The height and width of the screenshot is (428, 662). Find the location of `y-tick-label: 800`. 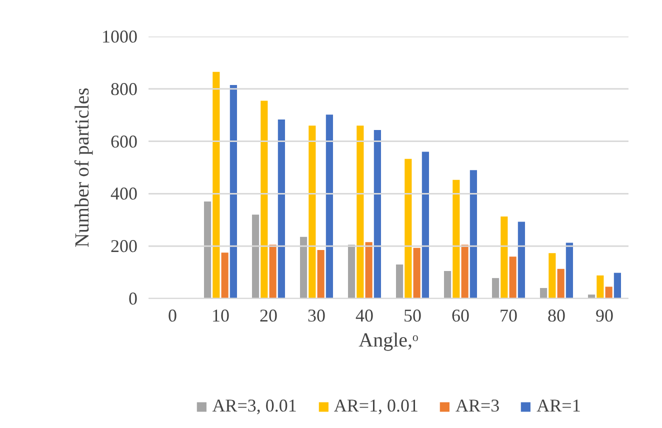

y-tick-label: 800 is located at coordinates (124, 88).